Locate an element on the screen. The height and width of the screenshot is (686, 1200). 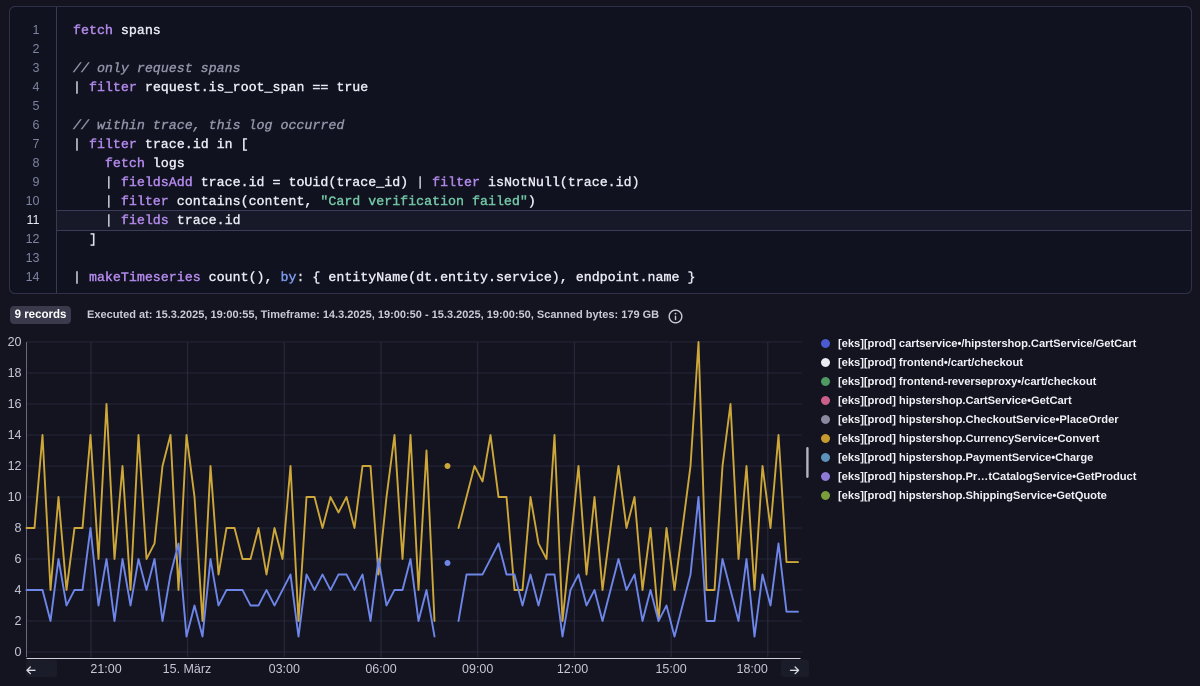
svg-text: 15:00 is located at coordinates (670, 669).